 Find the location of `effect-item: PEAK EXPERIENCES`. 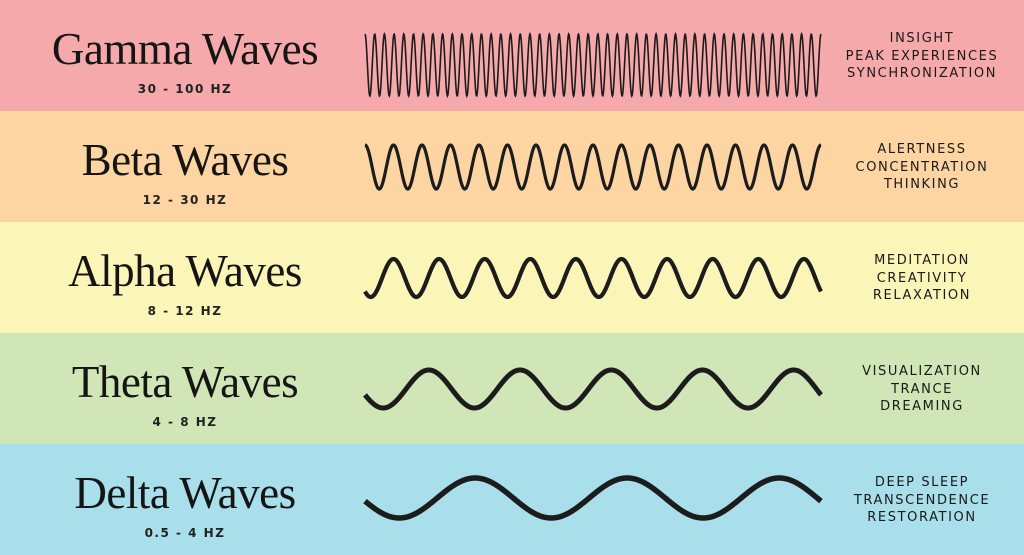

effect-item: PEAK EXPERIENCES is located at coordinates (922, 56).